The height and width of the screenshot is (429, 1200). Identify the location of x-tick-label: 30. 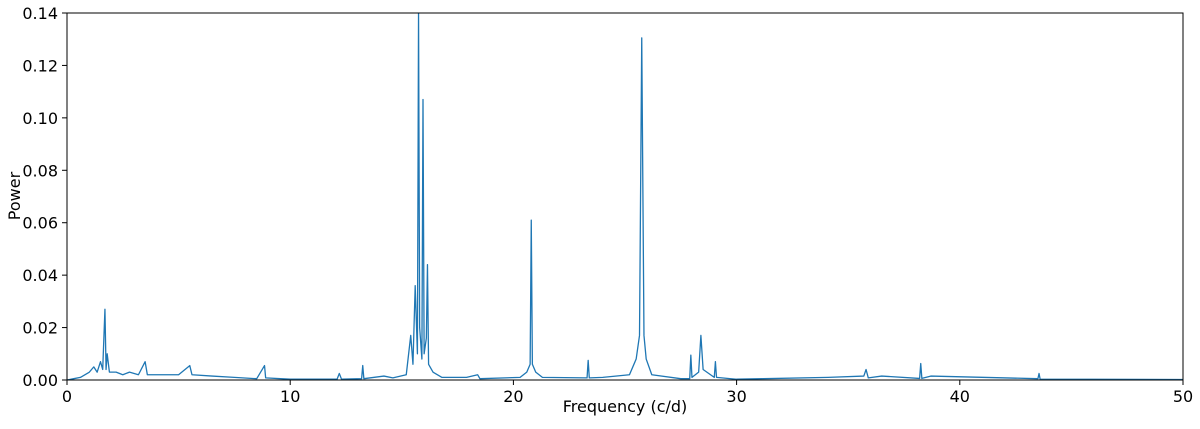
(736, 396).